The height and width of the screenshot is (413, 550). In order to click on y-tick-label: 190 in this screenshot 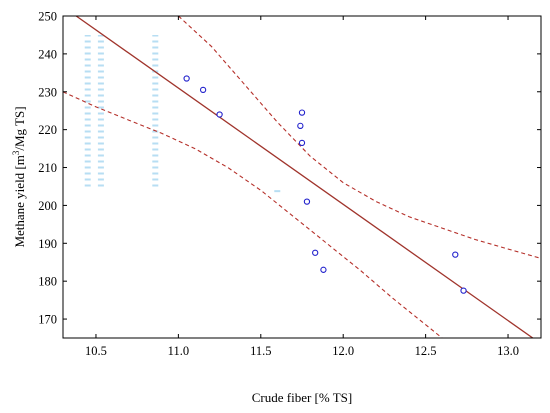, I will do `click(47, 244)`.